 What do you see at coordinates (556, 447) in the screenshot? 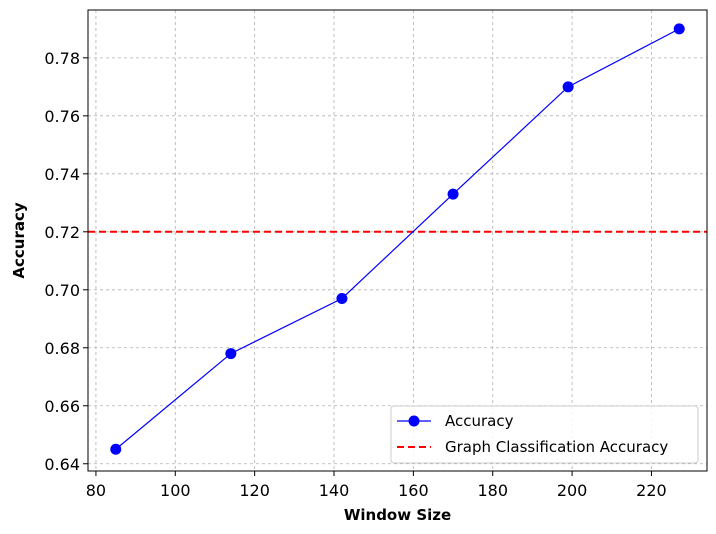
I see `legend-graph-classification-label: Graph Classification Accuracy` at bounding box center [556, 447].